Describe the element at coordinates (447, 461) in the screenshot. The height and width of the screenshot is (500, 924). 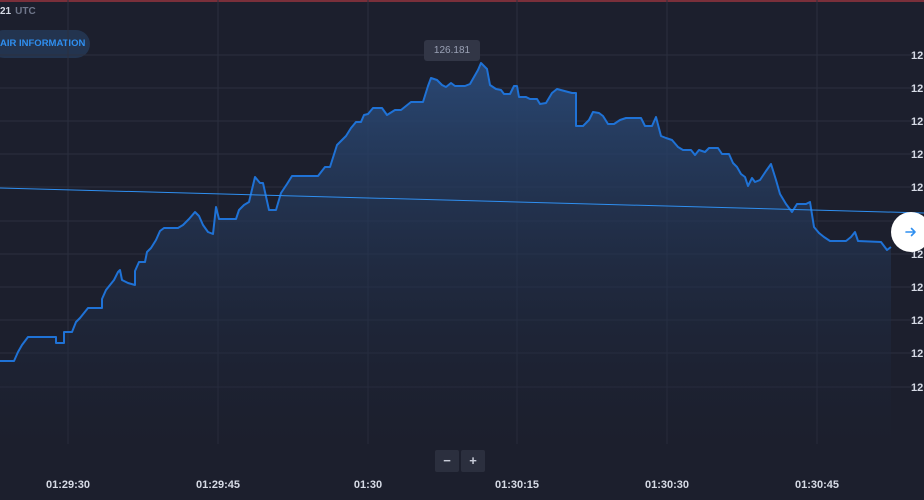
I see `zoom-out-button: −` at that location.